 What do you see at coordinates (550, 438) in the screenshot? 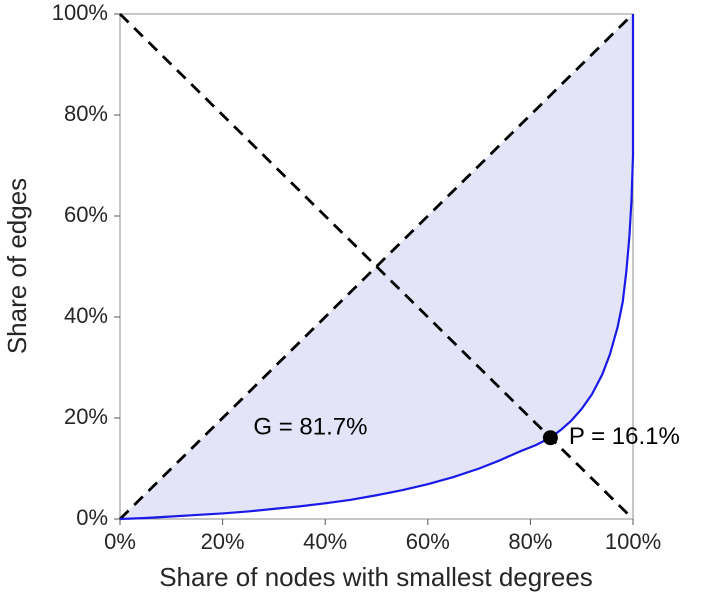
I see `crossing-point-marker` at bounding box center [550, 438].